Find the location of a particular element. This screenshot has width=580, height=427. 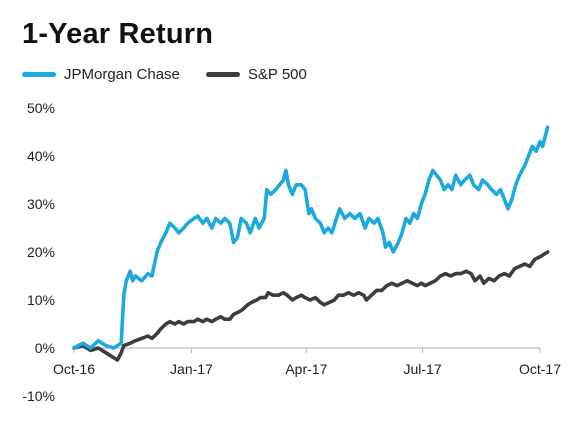

legend-item-sp500: S&P 500 is located at coordinates (256, 74).